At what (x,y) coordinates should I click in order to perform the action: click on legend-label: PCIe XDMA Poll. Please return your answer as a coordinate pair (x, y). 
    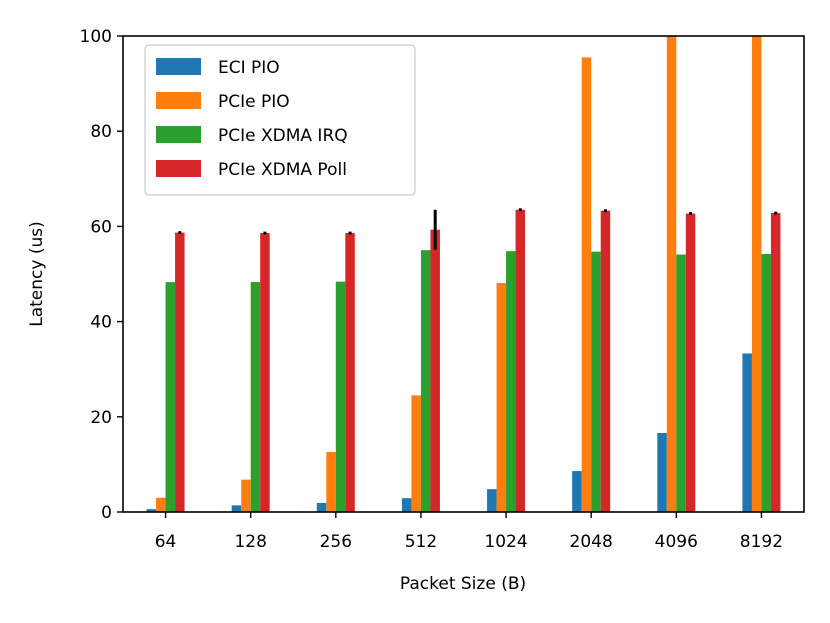
    Looking at the image, I should click on (282, 170).